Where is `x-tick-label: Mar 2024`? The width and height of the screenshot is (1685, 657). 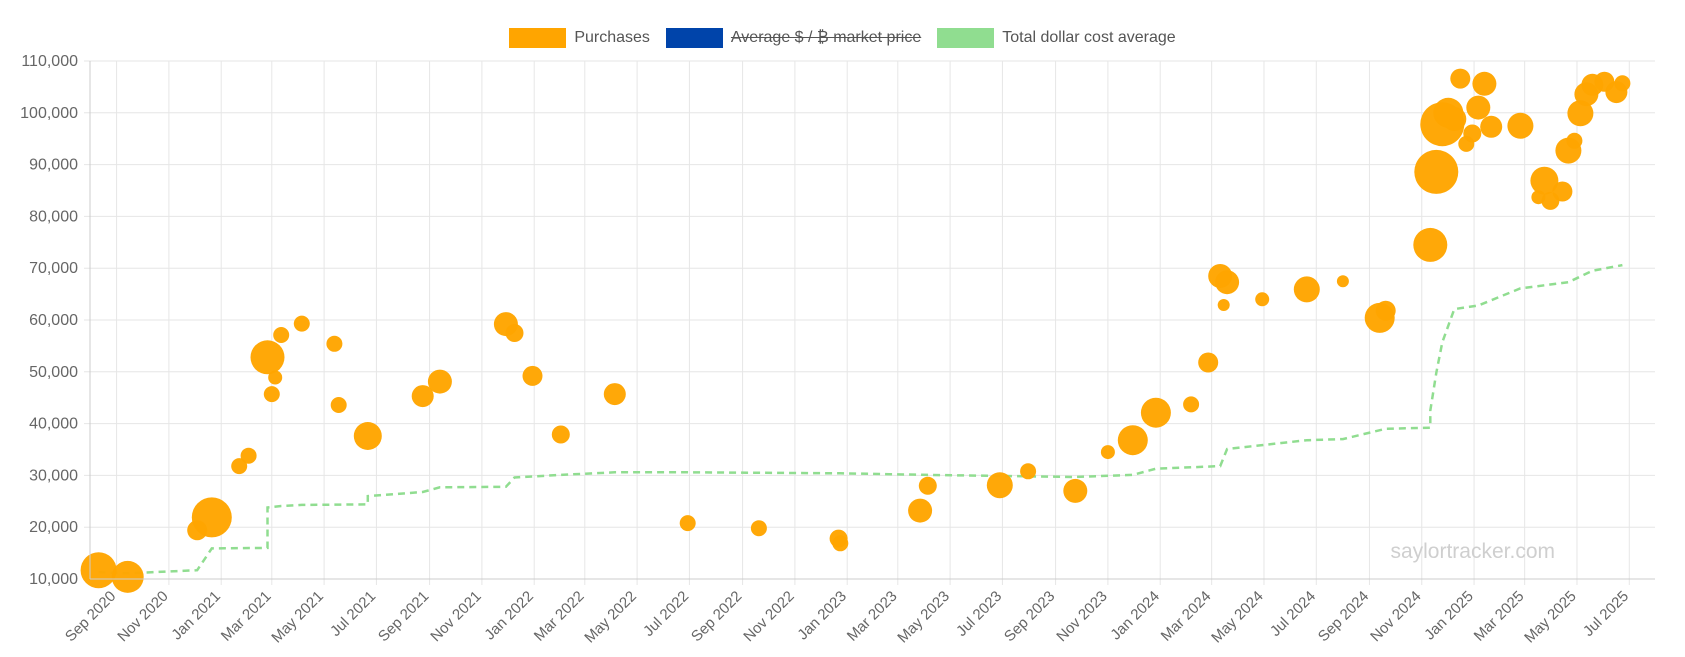
x-tick-label: Mar 2024 is located at coordinates (1186, 616).